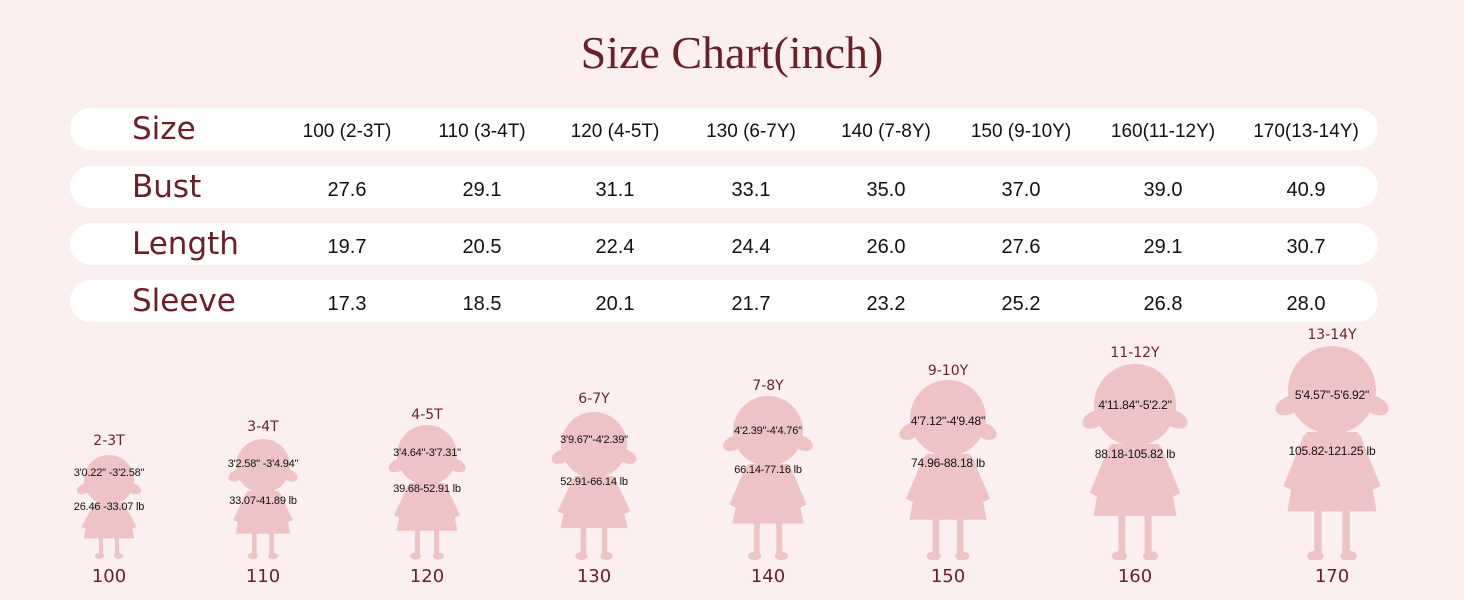 The image size is (1464, 600). Describe the element at coordinates (886, 131) in the screenshot. I see `table-cell: 140 (7-8Y)` at that location.